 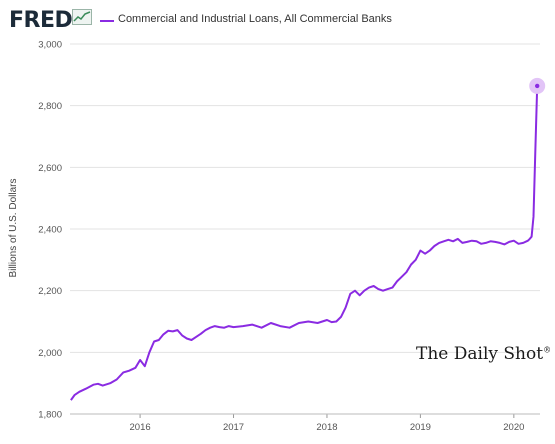 I want to click on x-tick-labels: 2016 2017 2018 2019 2020, so click(x=327, y=423).